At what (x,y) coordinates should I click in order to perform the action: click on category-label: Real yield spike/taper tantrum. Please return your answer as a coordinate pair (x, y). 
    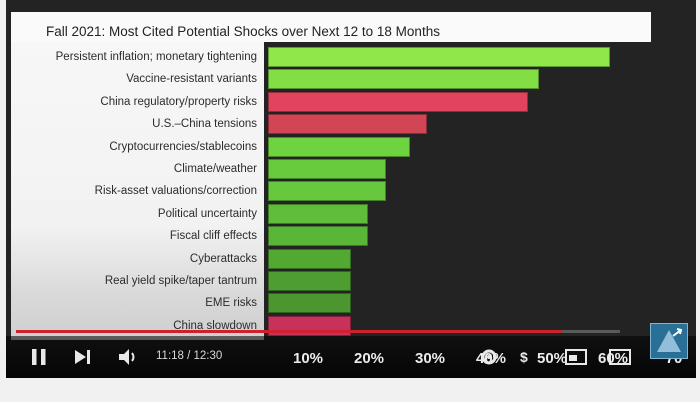
    Looking at the image, I should click on (180, 281).